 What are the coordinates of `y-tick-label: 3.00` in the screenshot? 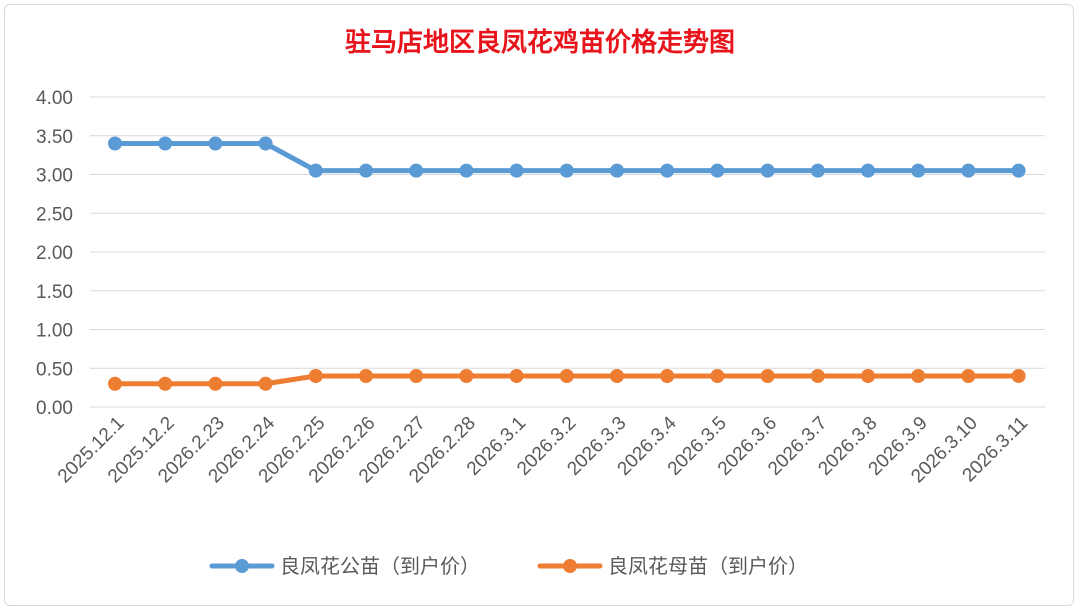 It's located at (54, 176).